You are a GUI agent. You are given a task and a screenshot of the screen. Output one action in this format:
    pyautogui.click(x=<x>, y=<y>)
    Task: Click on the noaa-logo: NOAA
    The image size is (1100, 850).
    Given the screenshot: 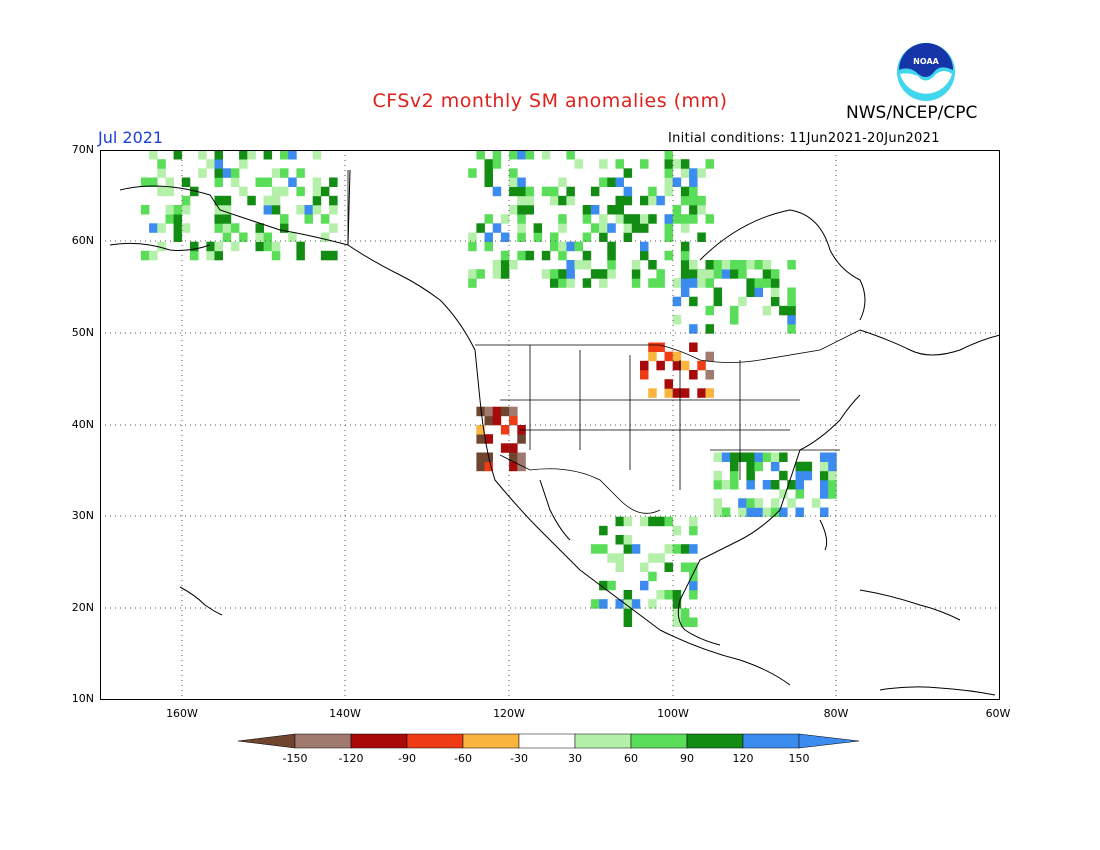 What is the action you would take?
    pyautogui.click(x=926, y=72)
    